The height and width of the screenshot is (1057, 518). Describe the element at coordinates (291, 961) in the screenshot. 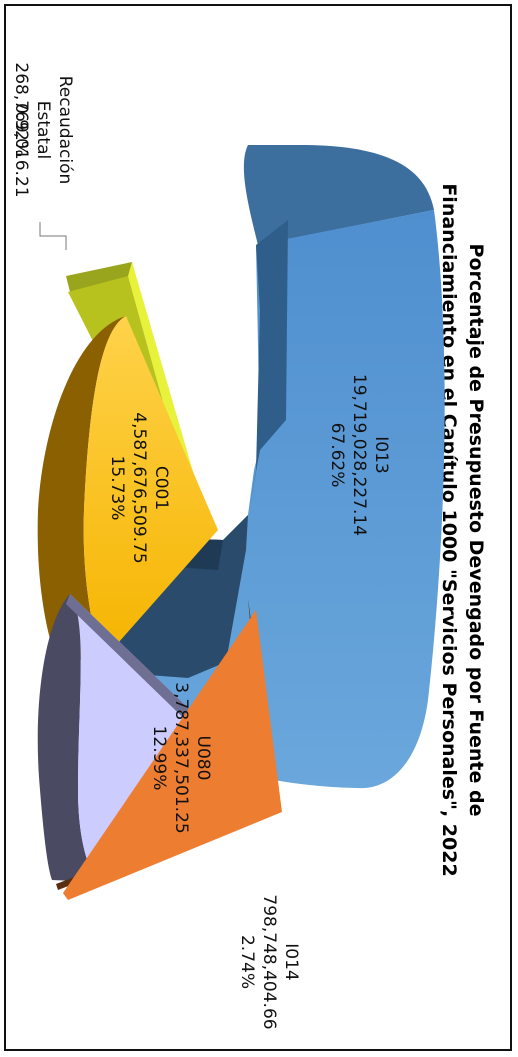

I see `label-i014-name: I014` at that location.